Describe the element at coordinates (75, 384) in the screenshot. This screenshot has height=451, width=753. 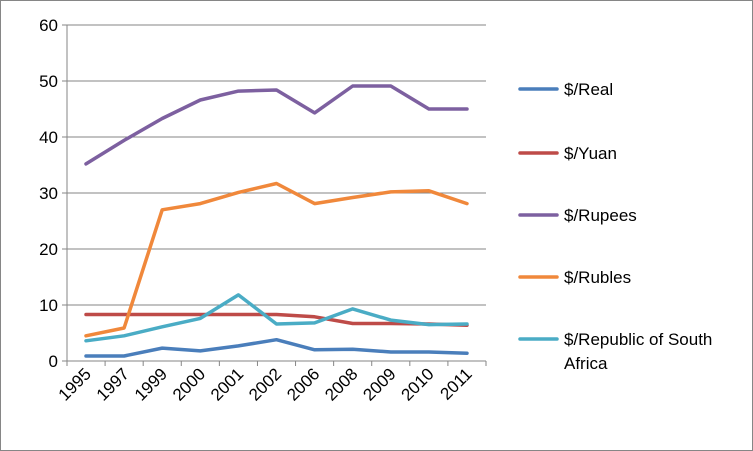
I see `x-tick-label: 1995` at that location.